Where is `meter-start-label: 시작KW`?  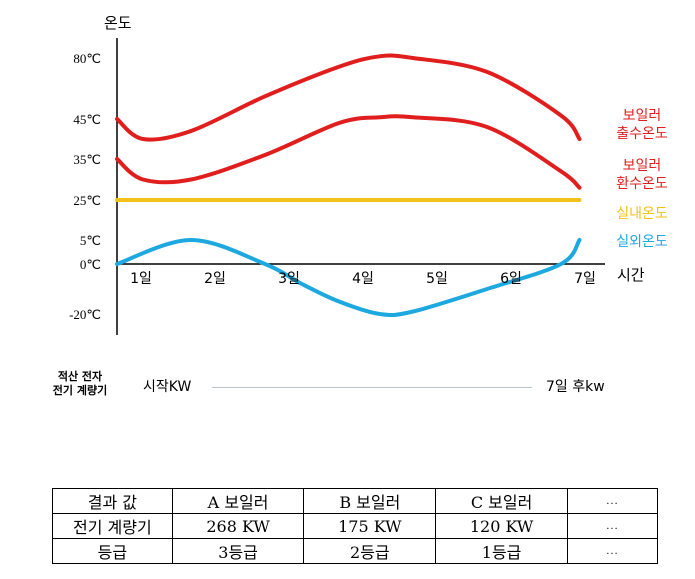
meter-start-label: 시작KW is located at coordinates (167, 387).